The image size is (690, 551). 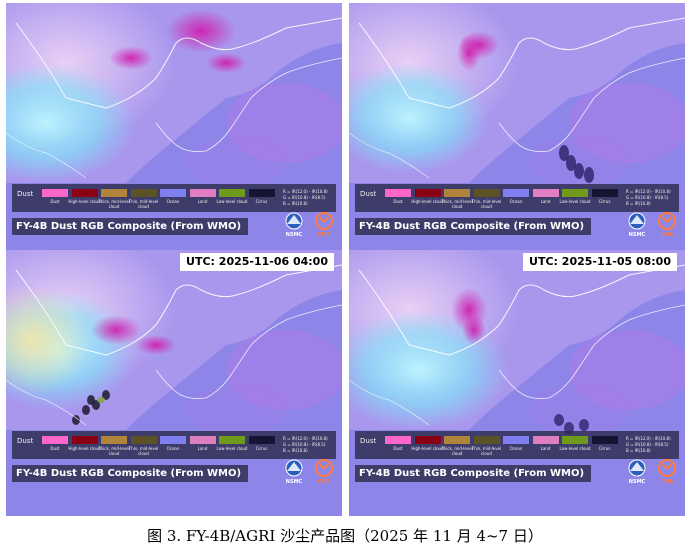 I want to click on low-cloud-cell, so click(x=101, y=400).